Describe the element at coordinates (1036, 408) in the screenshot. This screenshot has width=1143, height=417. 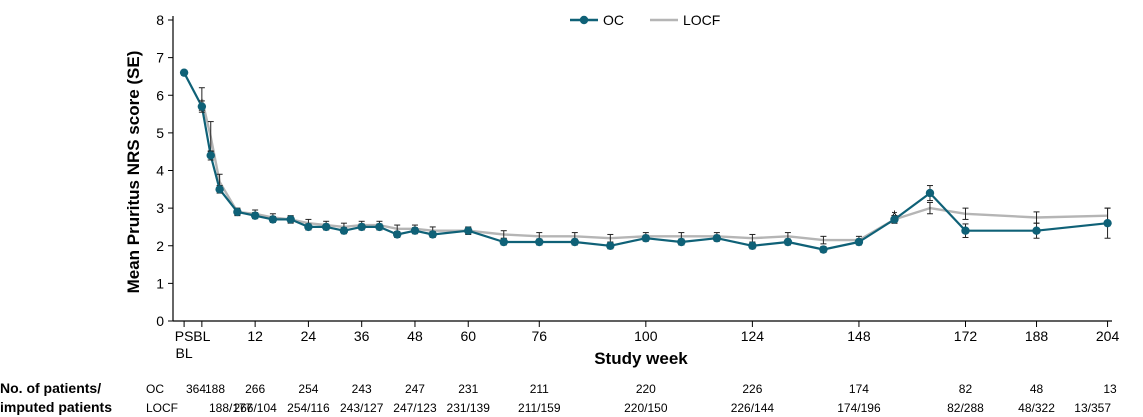
I see `table-cell: 48/322` at that location.